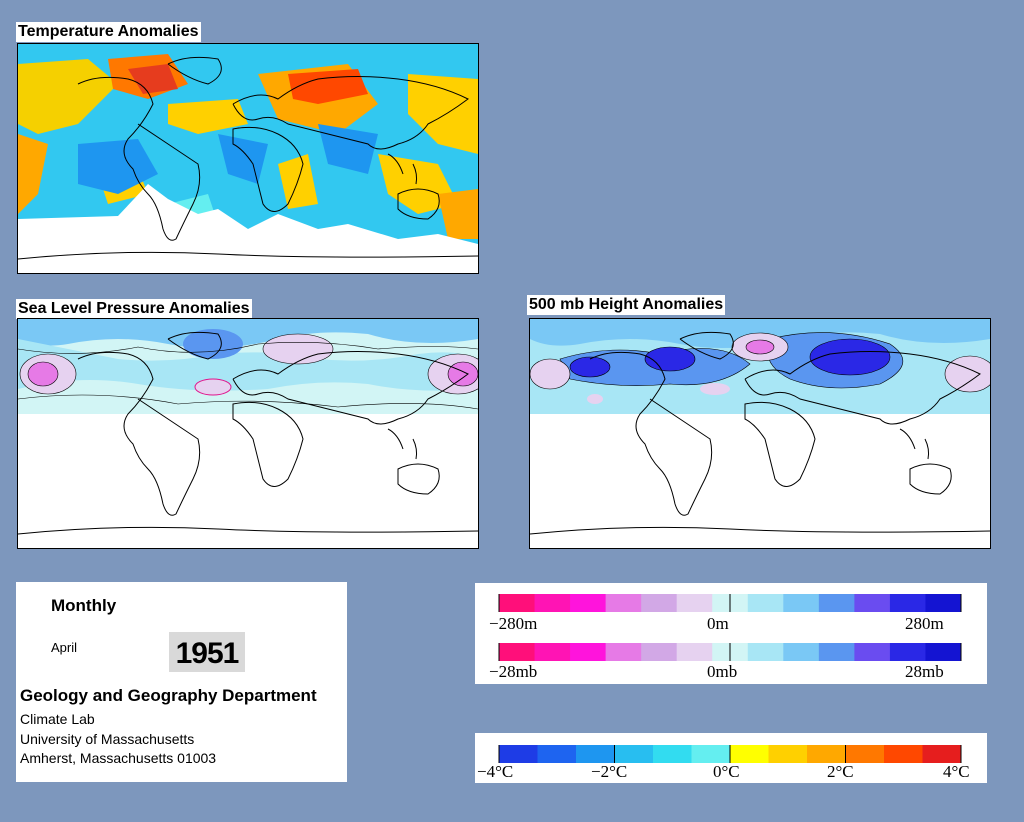  Describe the element at coordinates (134, 309) in the screenshot. I see `slp-anomalies-title: Sea Level Pressure Anomalies` at that location.